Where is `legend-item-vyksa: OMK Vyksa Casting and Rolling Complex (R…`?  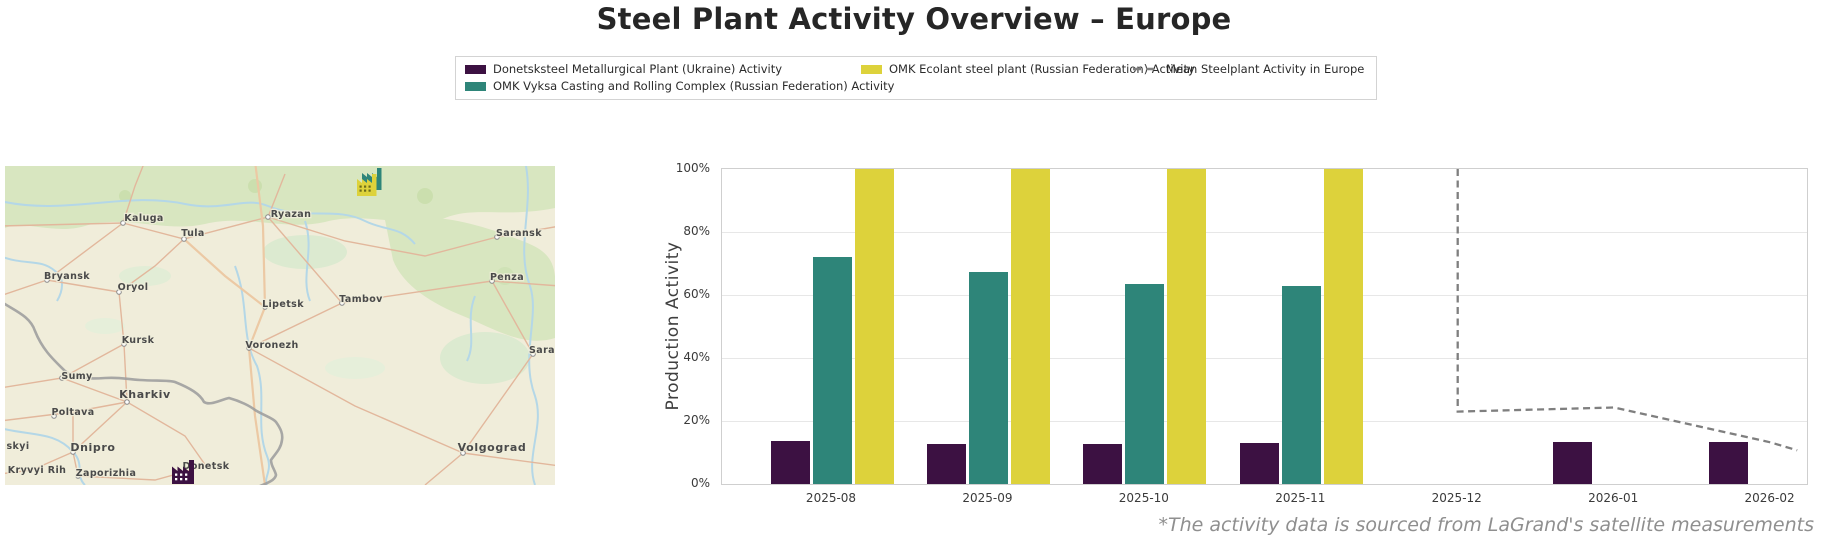 legend-item-vyksa: OMK Vyksa Casting and Rolling Complex (R… is located at coordinates (679, 86).